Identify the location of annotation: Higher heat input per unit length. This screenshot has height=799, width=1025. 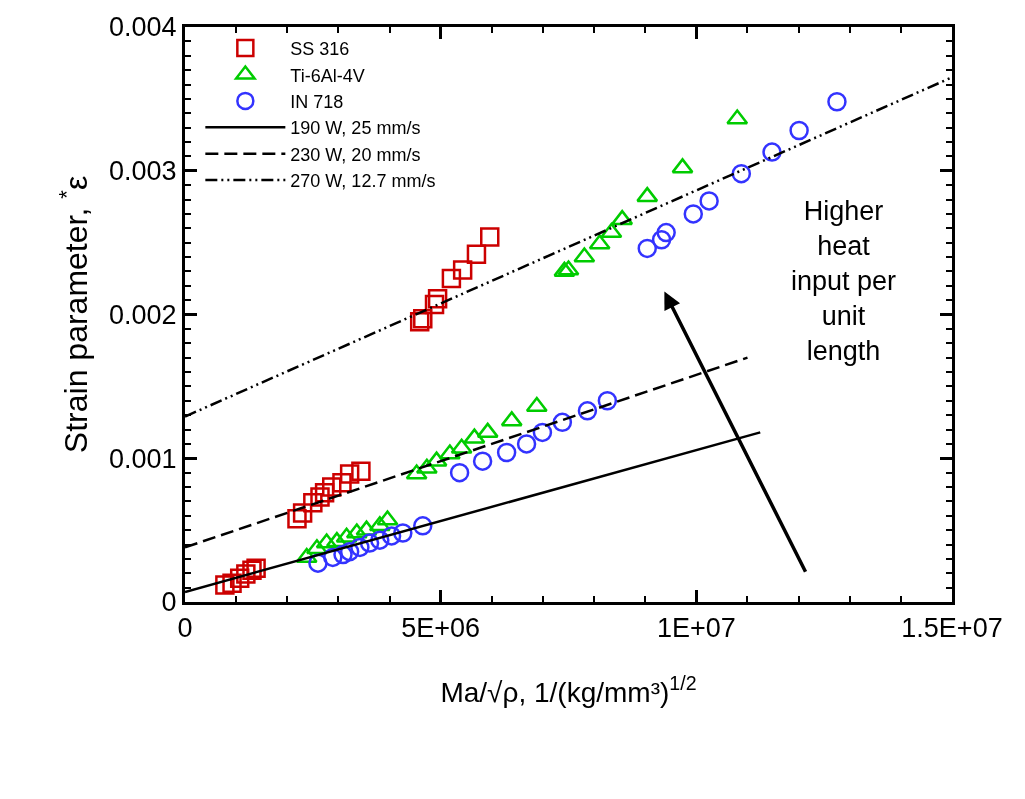
(844, 281).